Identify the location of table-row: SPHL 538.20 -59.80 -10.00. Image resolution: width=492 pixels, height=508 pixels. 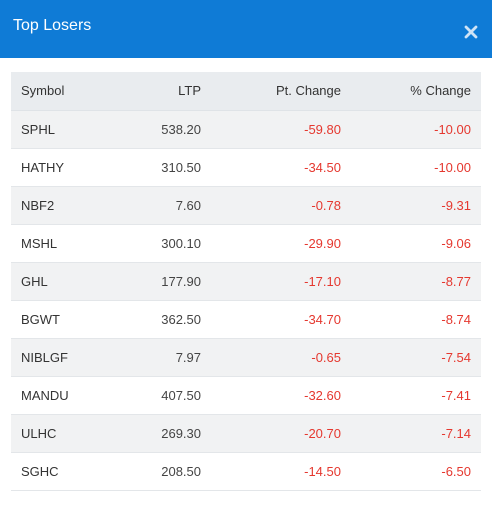
(246, 129).